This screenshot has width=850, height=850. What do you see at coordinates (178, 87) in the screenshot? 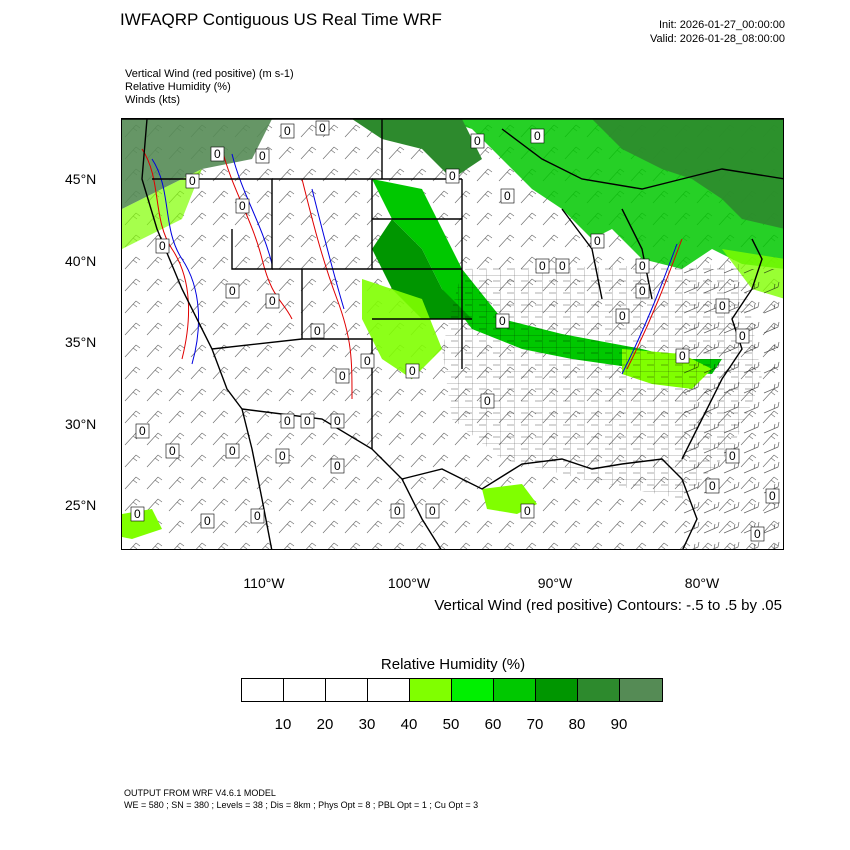
I see `variable-relative-humidity: Relative Humidity (%)` at bounding box center [178, 87].